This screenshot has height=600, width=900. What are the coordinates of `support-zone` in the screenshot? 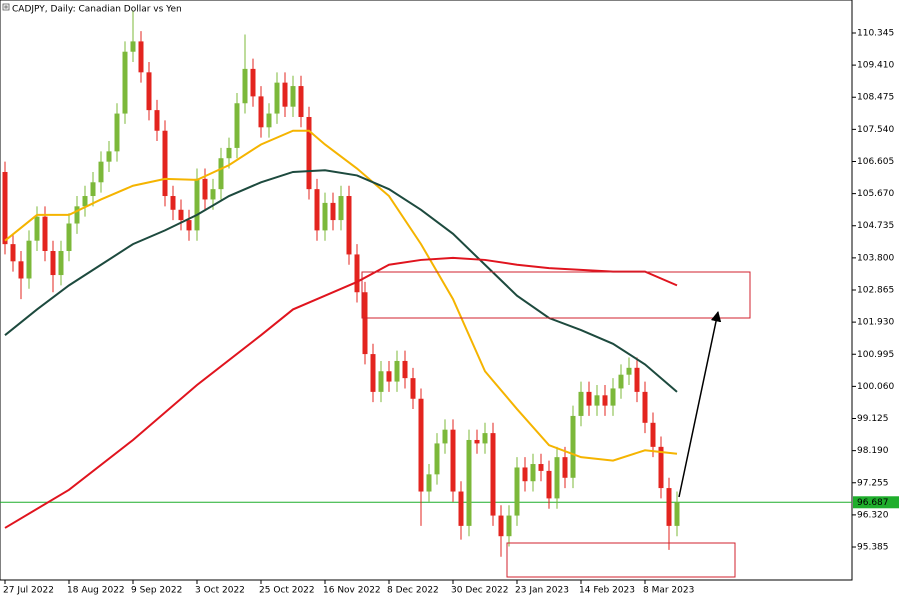 It's located at (621, 560).